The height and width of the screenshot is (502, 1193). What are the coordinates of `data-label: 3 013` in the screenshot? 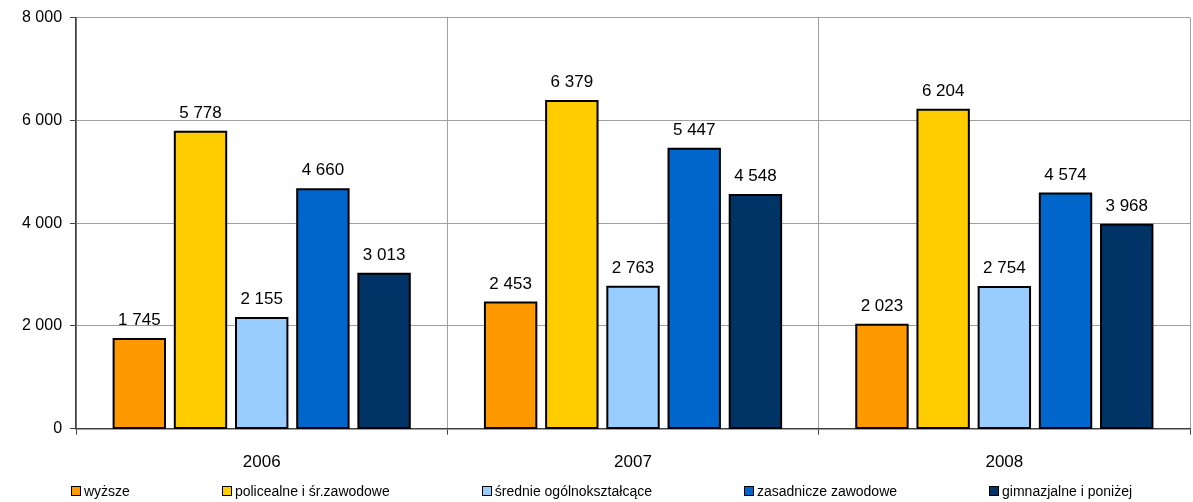 It's located at (384, 254).